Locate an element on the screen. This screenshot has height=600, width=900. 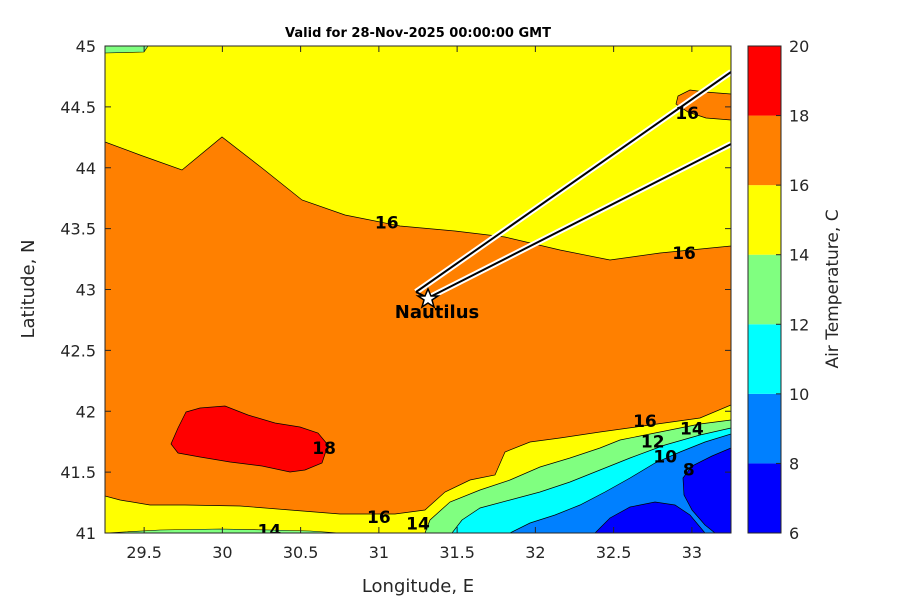
colorbar-tick-label: 6 is located at coordinates (794, 533).